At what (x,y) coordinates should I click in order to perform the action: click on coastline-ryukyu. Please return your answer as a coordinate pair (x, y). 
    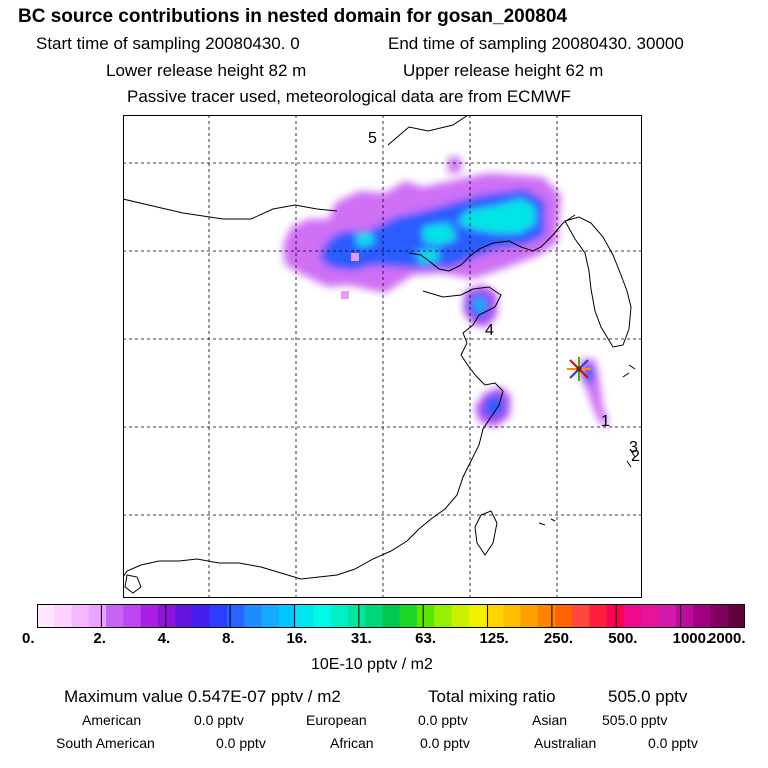
    Looking at the image, I should click on (547, 522).